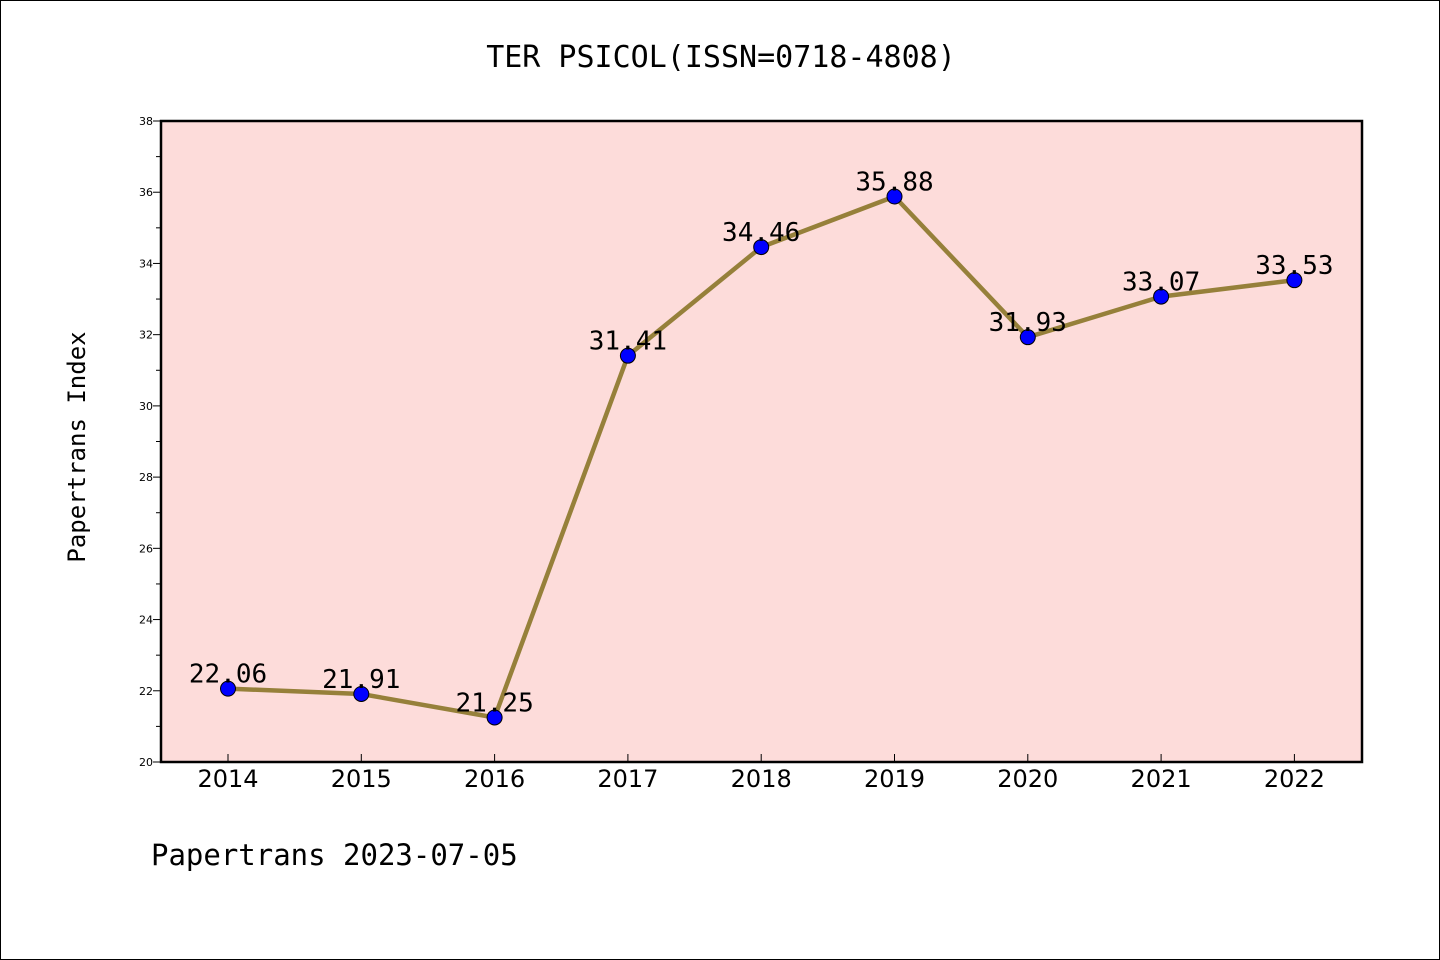 The image size is (1440, 960). What do you see at coordinates (361, 779) in the screenshot?
I see `x-tick-label: 2015` at bounding box center [361, 779].